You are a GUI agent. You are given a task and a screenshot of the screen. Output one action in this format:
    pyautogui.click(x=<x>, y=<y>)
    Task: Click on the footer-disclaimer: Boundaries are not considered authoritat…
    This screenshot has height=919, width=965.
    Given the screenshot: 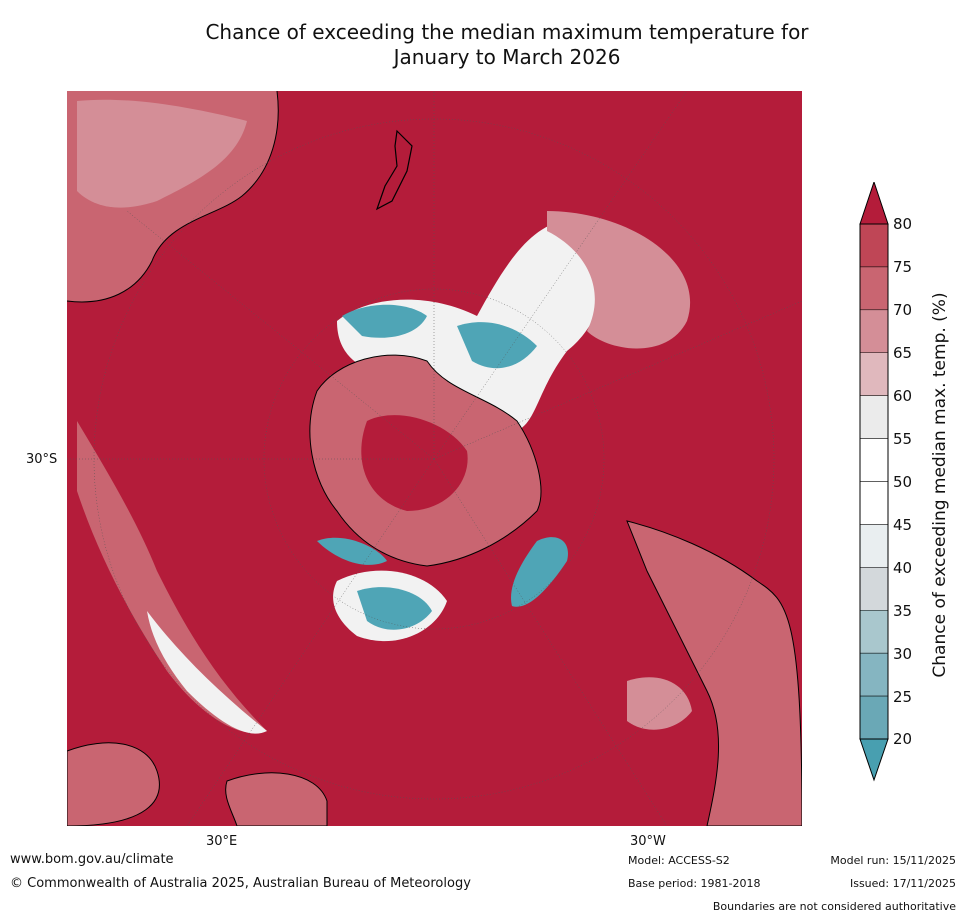 What is the action you would take?
    pyautogui.click(x=834, y=906)
    